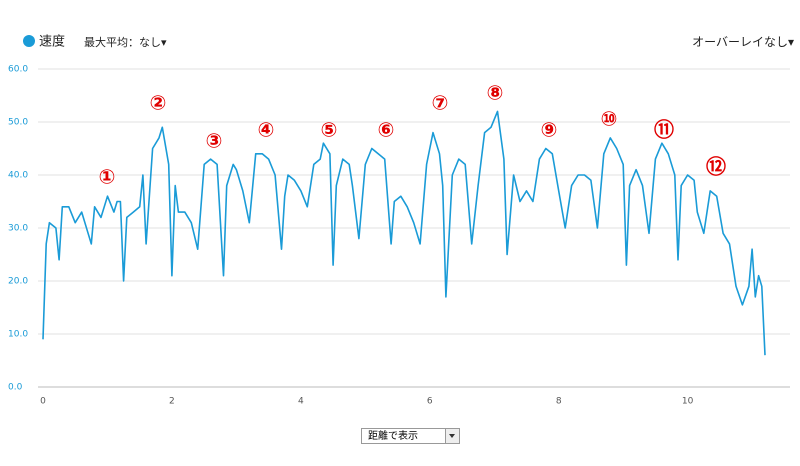  I want to click on y-tick-label: 0.0, so click(15, 388).